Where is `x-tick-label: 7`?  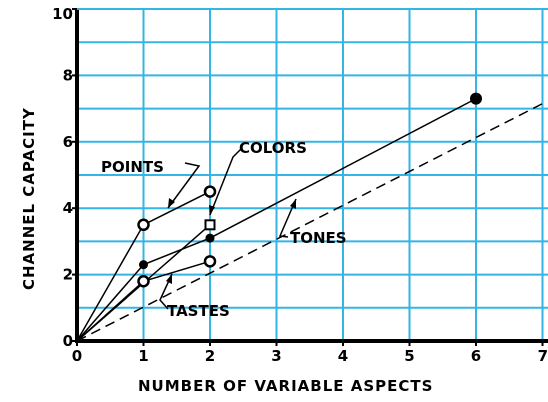
x-tick-label: 7 is located at coordinates (543, 356).